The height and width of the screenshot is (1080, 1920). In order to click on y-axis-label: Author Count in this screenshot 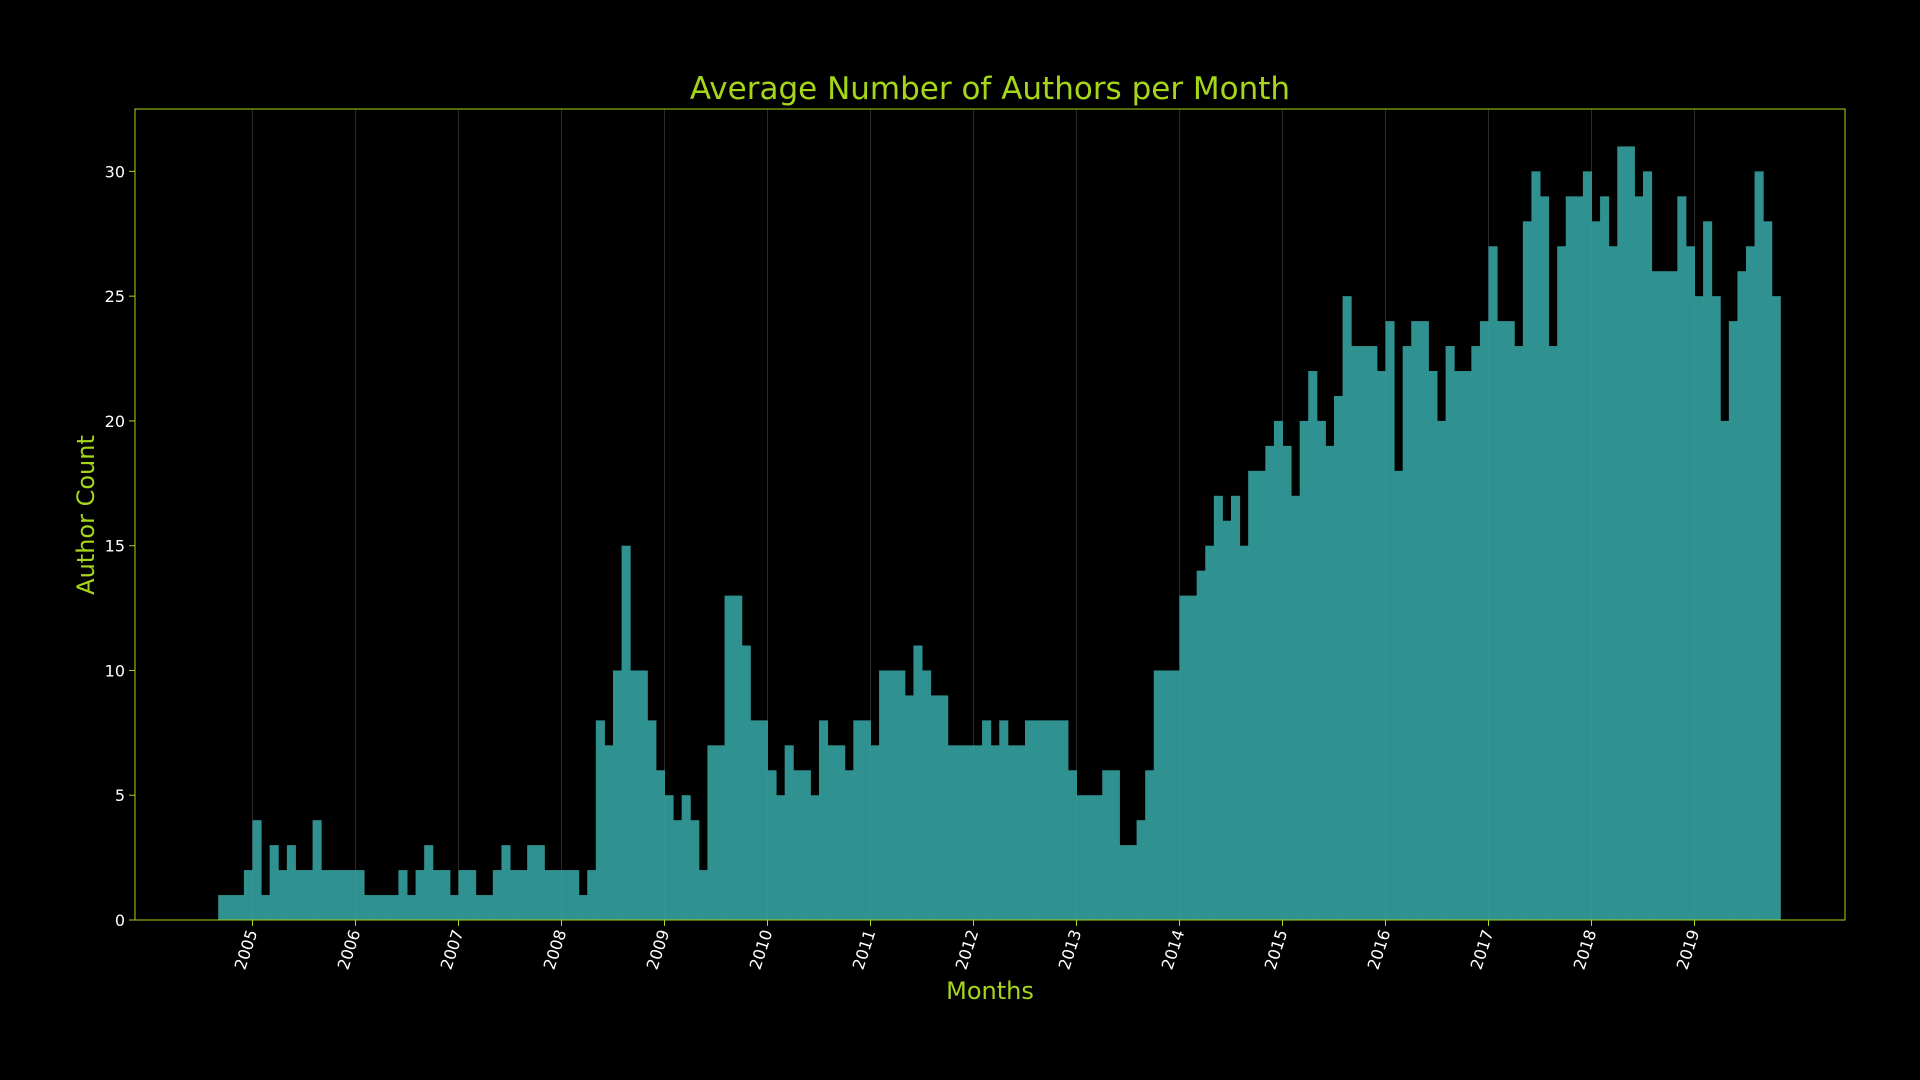, I will do `click(86, 515)`.